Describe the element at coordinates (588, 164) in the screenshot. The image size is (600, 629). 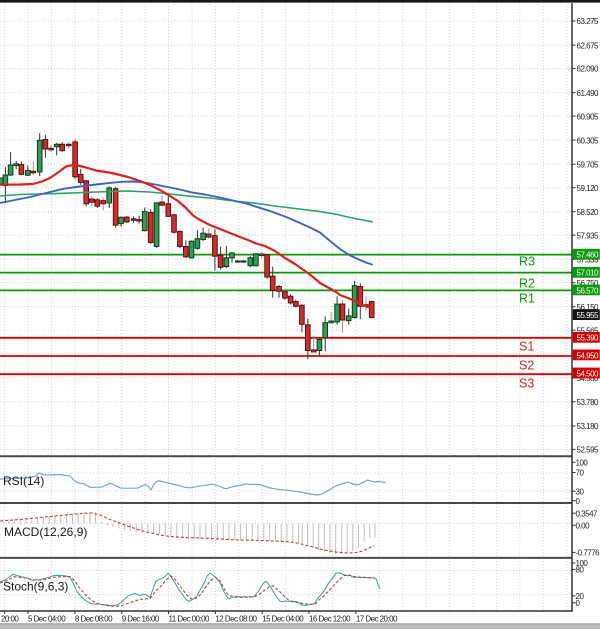
I see `svg-text: 59.705` at that location.